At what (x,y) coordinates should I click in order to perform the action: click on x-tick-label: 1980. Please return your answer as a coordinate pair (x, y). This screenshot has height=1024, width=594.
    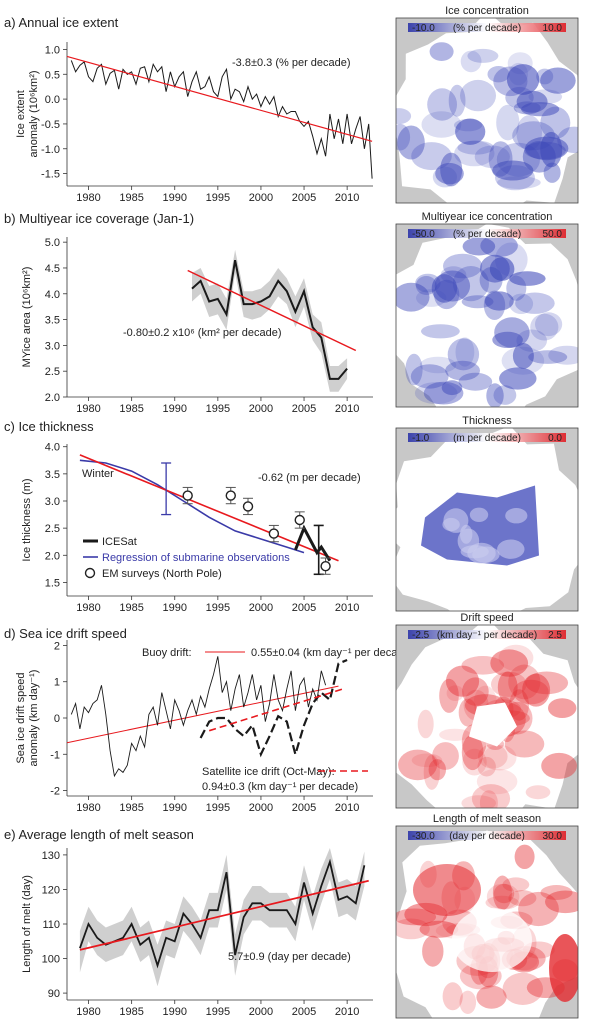
    Looking at the image, I should click on (88, 198).